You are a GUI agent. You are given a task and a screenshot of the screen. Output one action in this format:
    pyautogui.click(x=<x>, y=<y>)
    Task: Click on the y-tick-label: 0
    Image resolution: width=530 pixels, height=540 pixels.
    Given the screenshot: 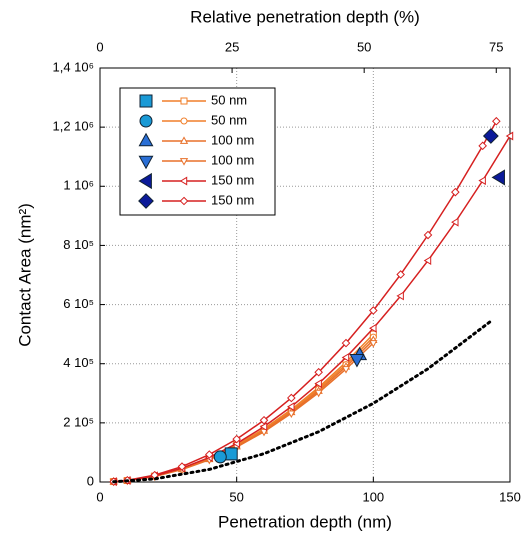 What is the action you would take?
    pyautogui.click(x=90, y=480)
    